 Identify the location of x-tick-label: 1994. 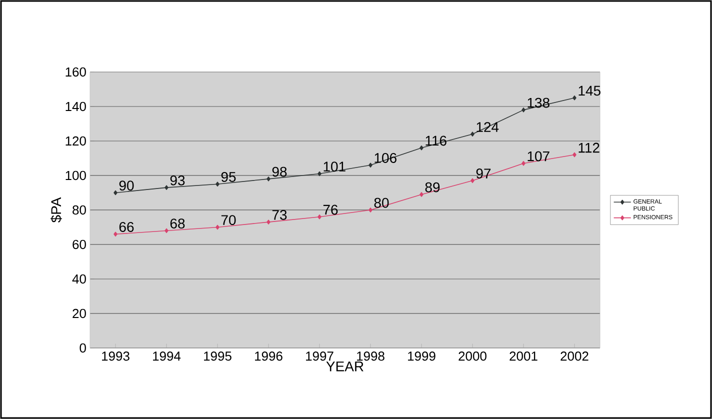
(167, 356).